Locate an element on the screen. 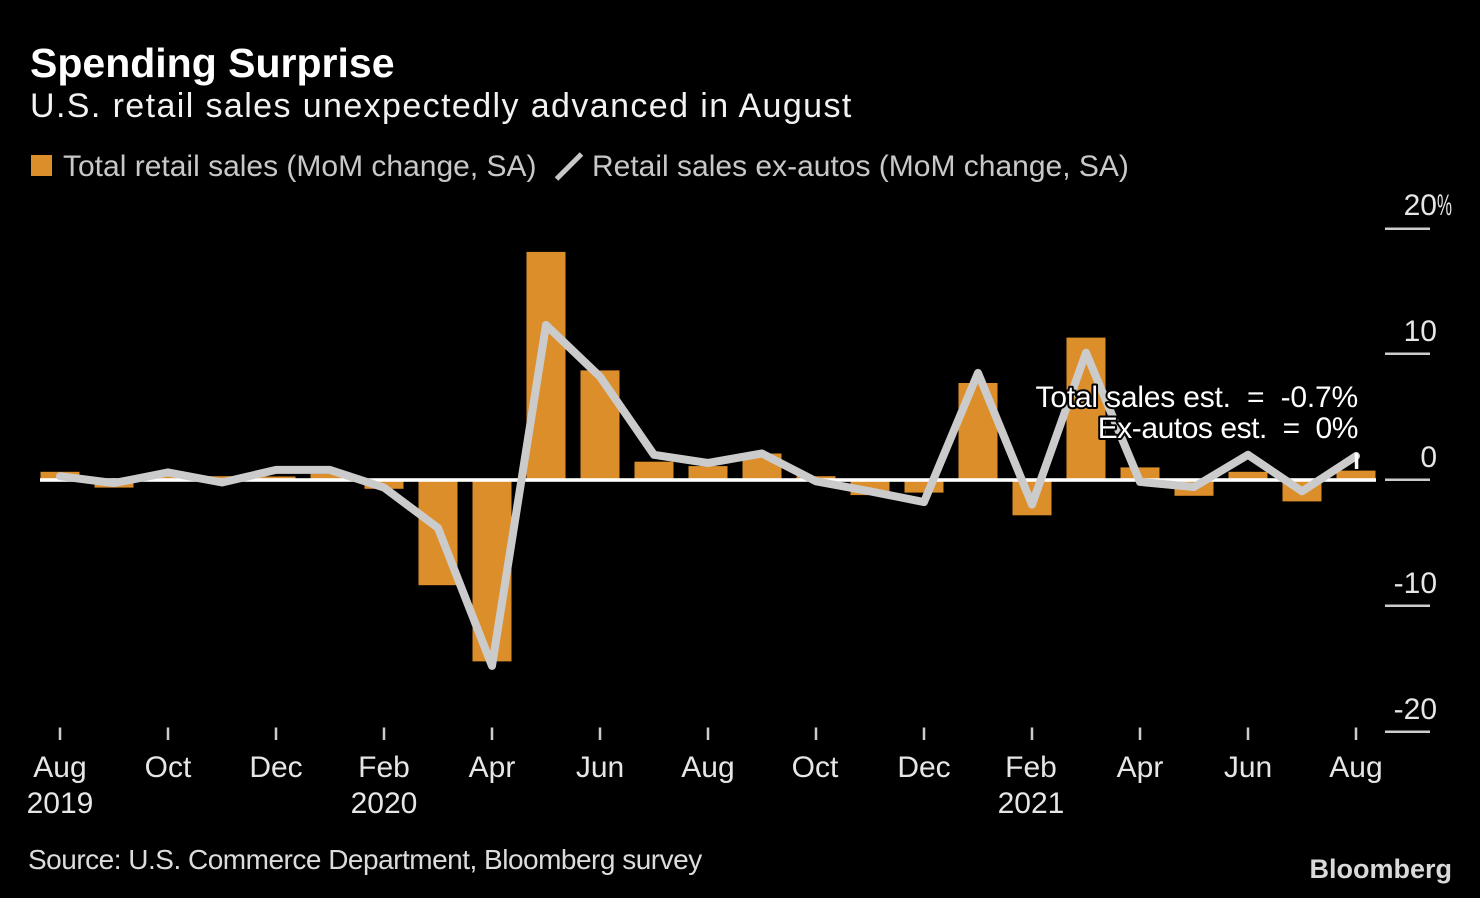 This screenshot has height=898, width=1480. svg-text: Bloomberg is located at coordinates (1380, 869).